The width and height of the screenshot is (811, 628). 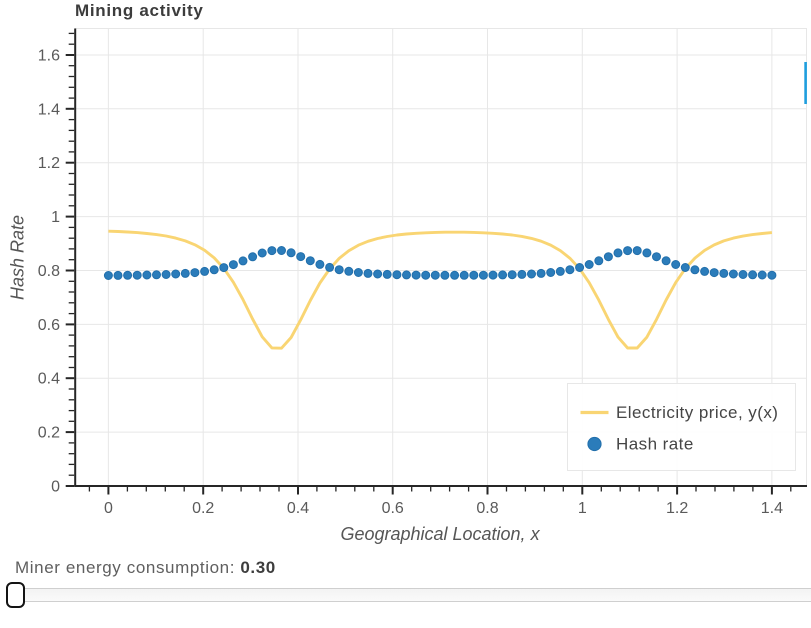 I want to click on svg-text: Mining activity, so click(x=139, y=10).